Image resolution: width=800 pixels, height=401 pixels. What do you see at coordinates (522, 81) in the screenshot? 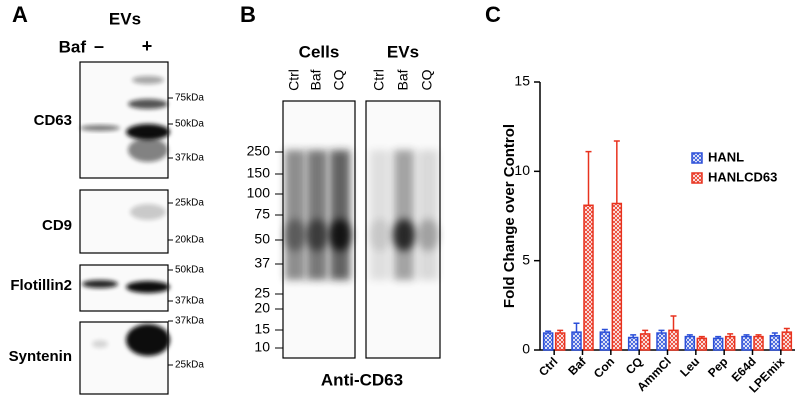
I see `y-tick-label: 15` at bounding box center [522, 81].